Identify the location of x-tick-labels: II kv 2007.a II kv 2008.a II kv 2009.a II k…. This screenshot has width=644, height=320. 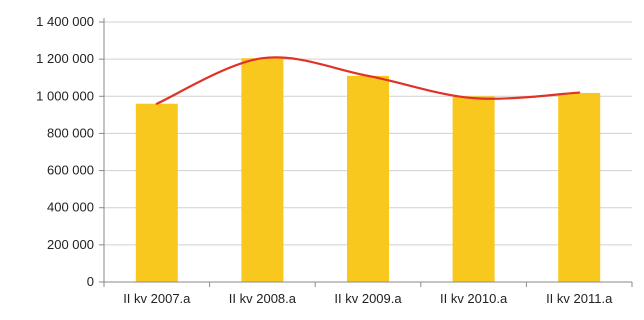
(368, 298).